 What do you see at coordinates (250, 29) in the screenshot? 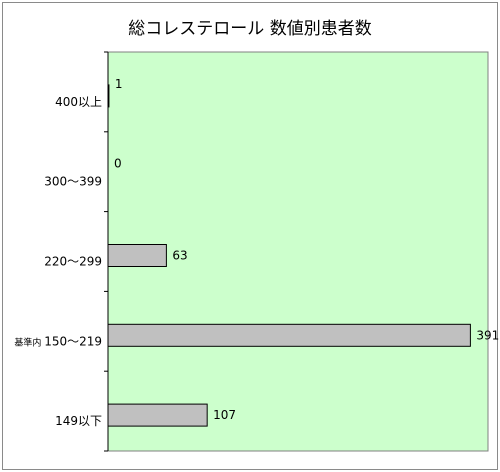
I see `chart-title: 総コレステロール 数値別患者数` at bounding box center [250, 29].